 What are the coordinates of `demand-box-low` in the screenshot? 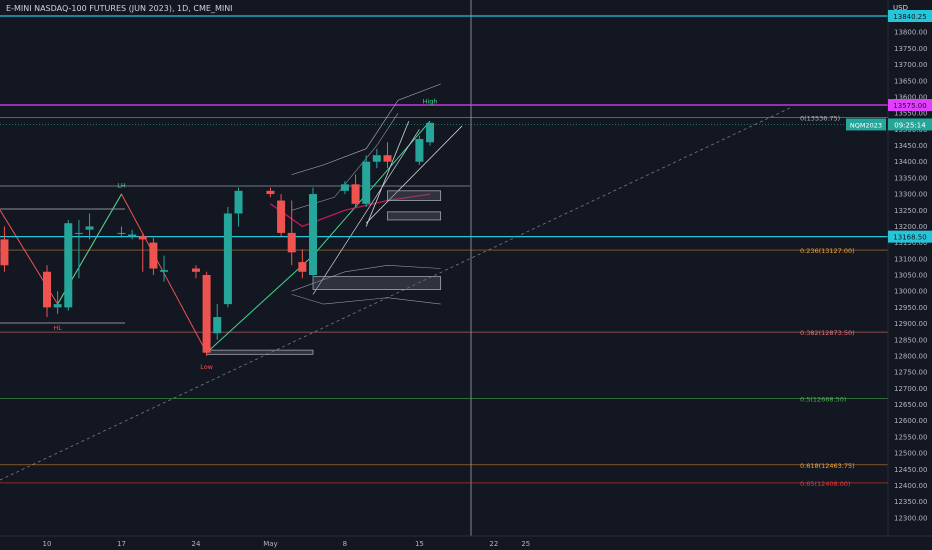 It's located at (260, 352).